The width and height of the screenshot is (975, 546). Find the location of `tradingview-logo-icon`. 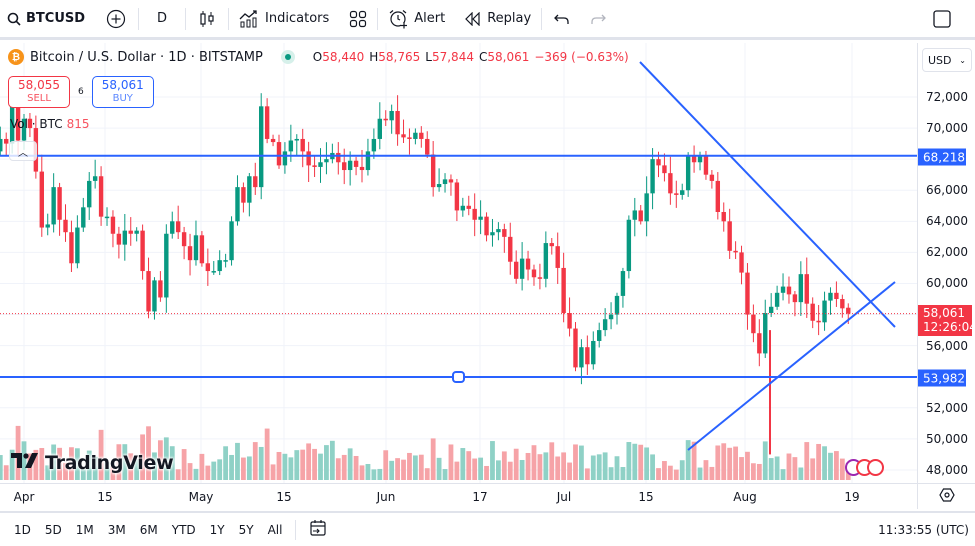

tradingview-logo-icon is located at coordinates (26, 462).